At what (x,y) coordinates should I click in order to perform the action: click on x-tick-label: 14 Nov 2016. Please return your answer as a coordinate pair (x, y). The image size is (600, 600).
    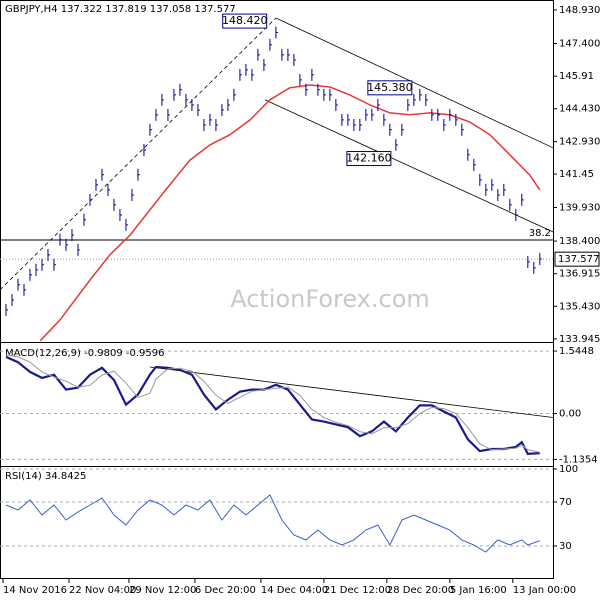
    Looking at the image, I should click on (35, 590).